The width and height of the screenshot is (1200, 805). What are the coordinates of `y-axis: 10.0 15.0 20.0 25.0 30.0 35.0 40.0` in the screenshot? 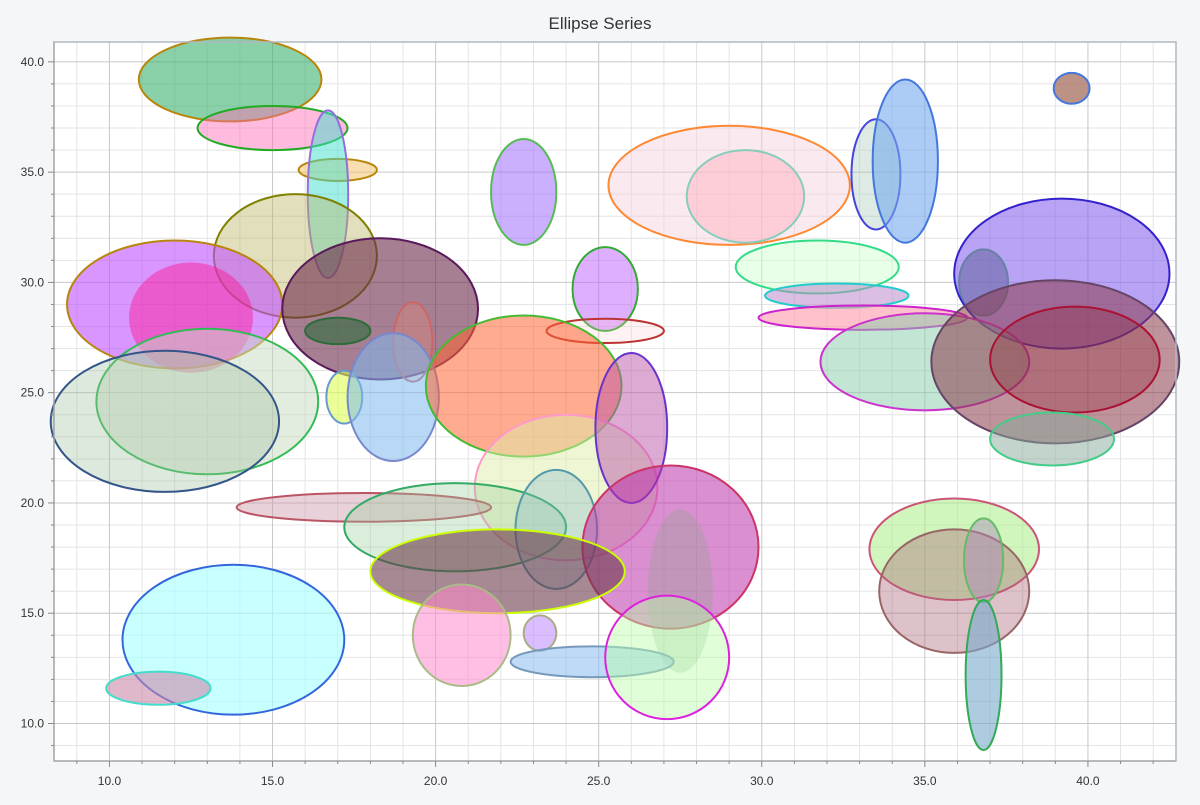 It's located at (38, 401).